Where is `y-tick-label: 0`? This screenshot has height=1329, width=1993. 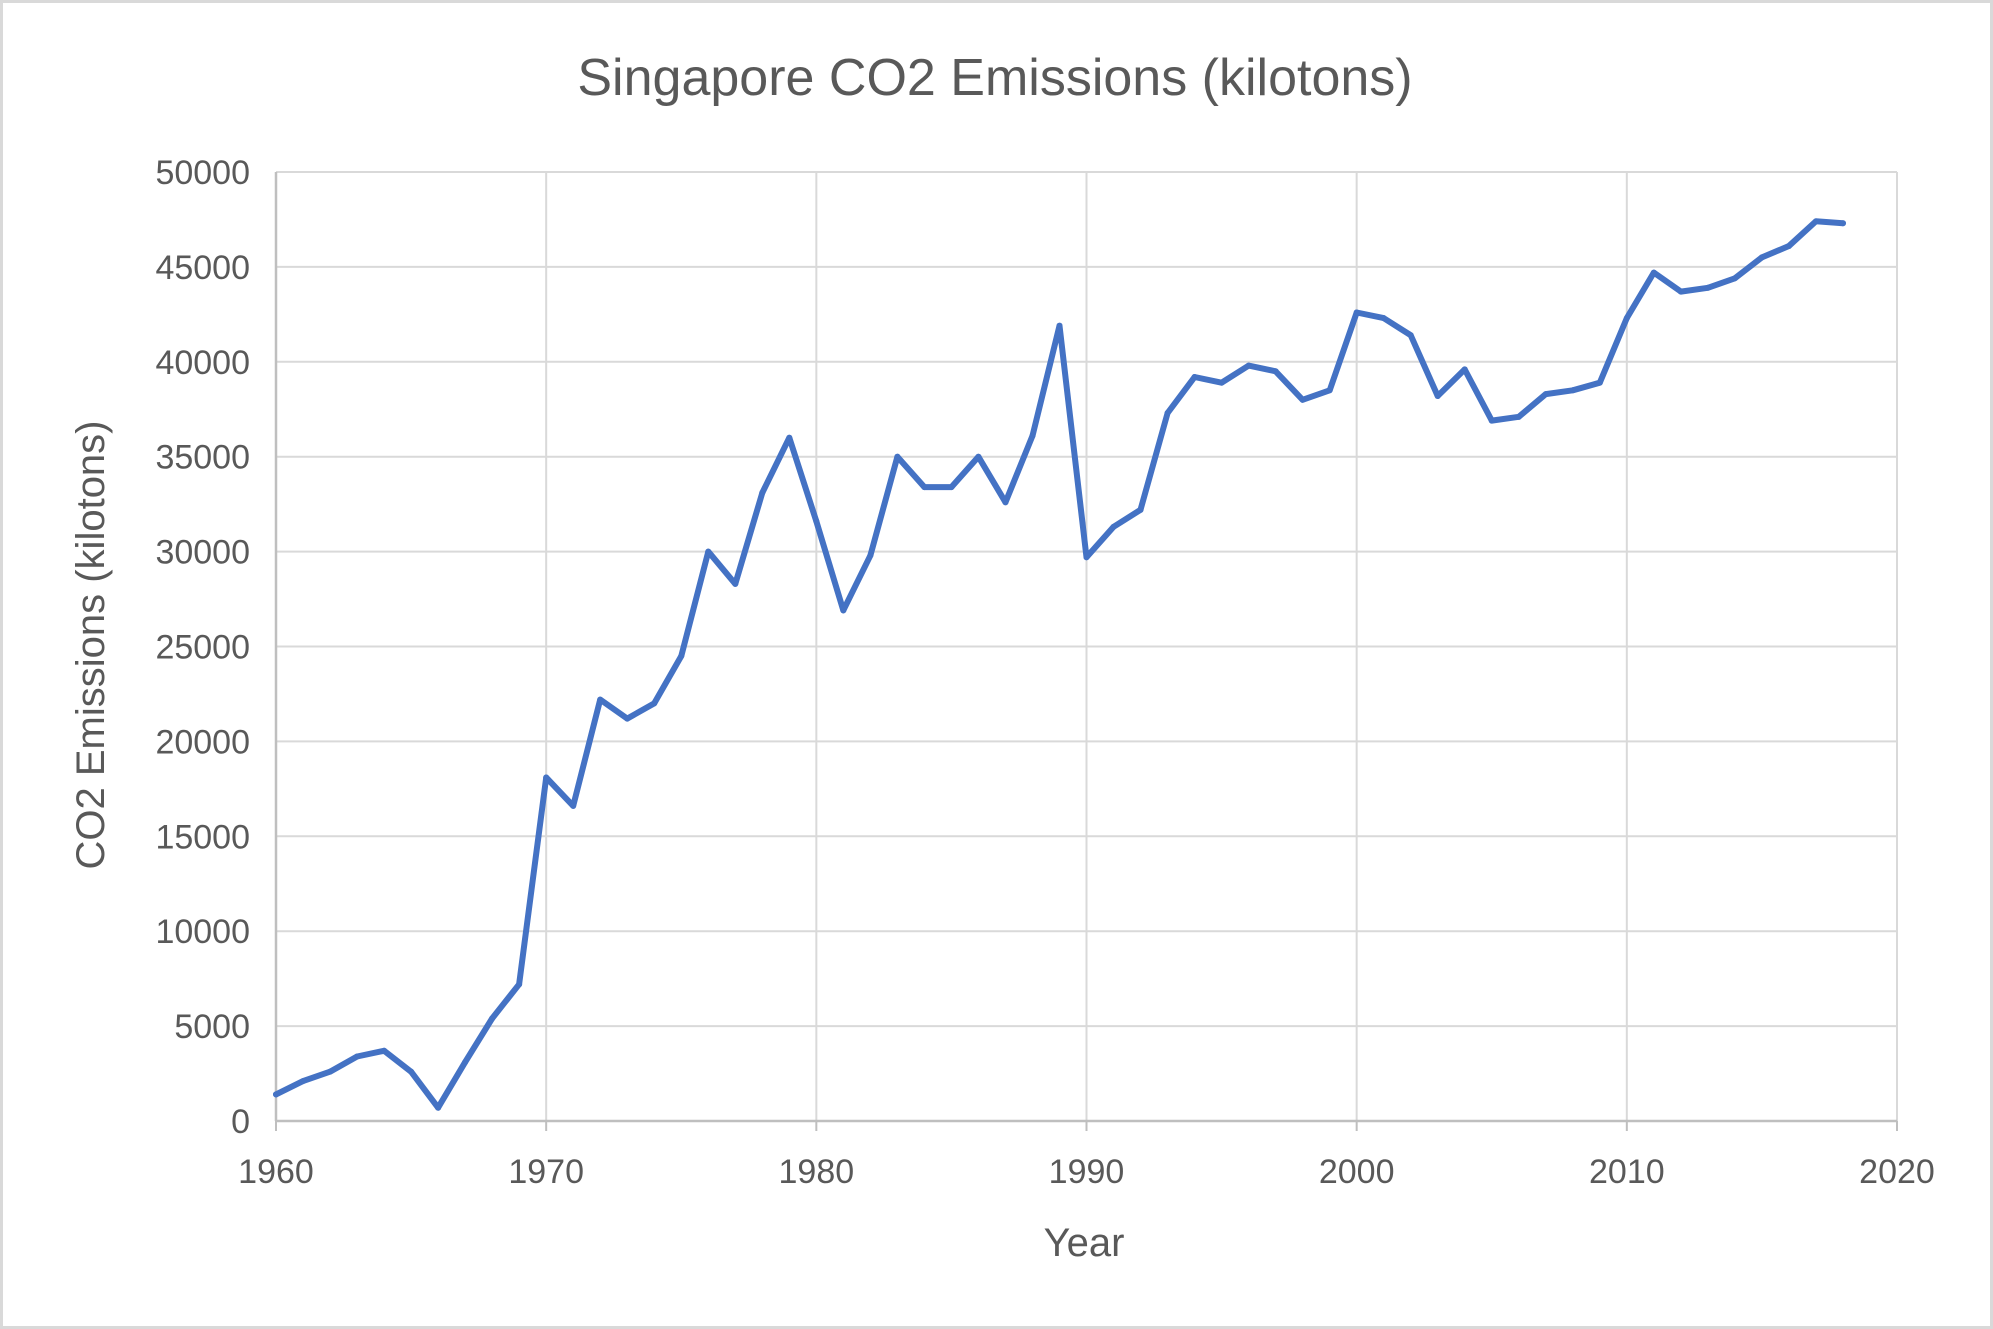 y-tick-label: 0 is located at coordinates (240, 1122).